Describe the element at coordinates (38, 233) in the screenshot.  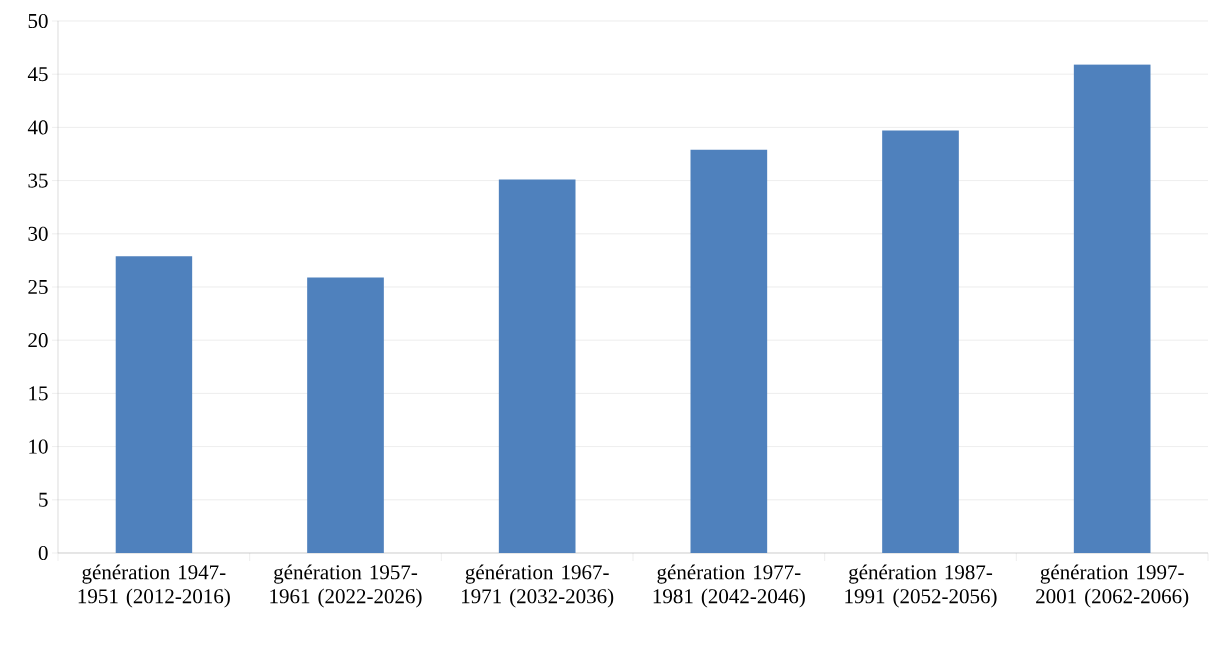
I see `y-tick-label: 30` at that location.